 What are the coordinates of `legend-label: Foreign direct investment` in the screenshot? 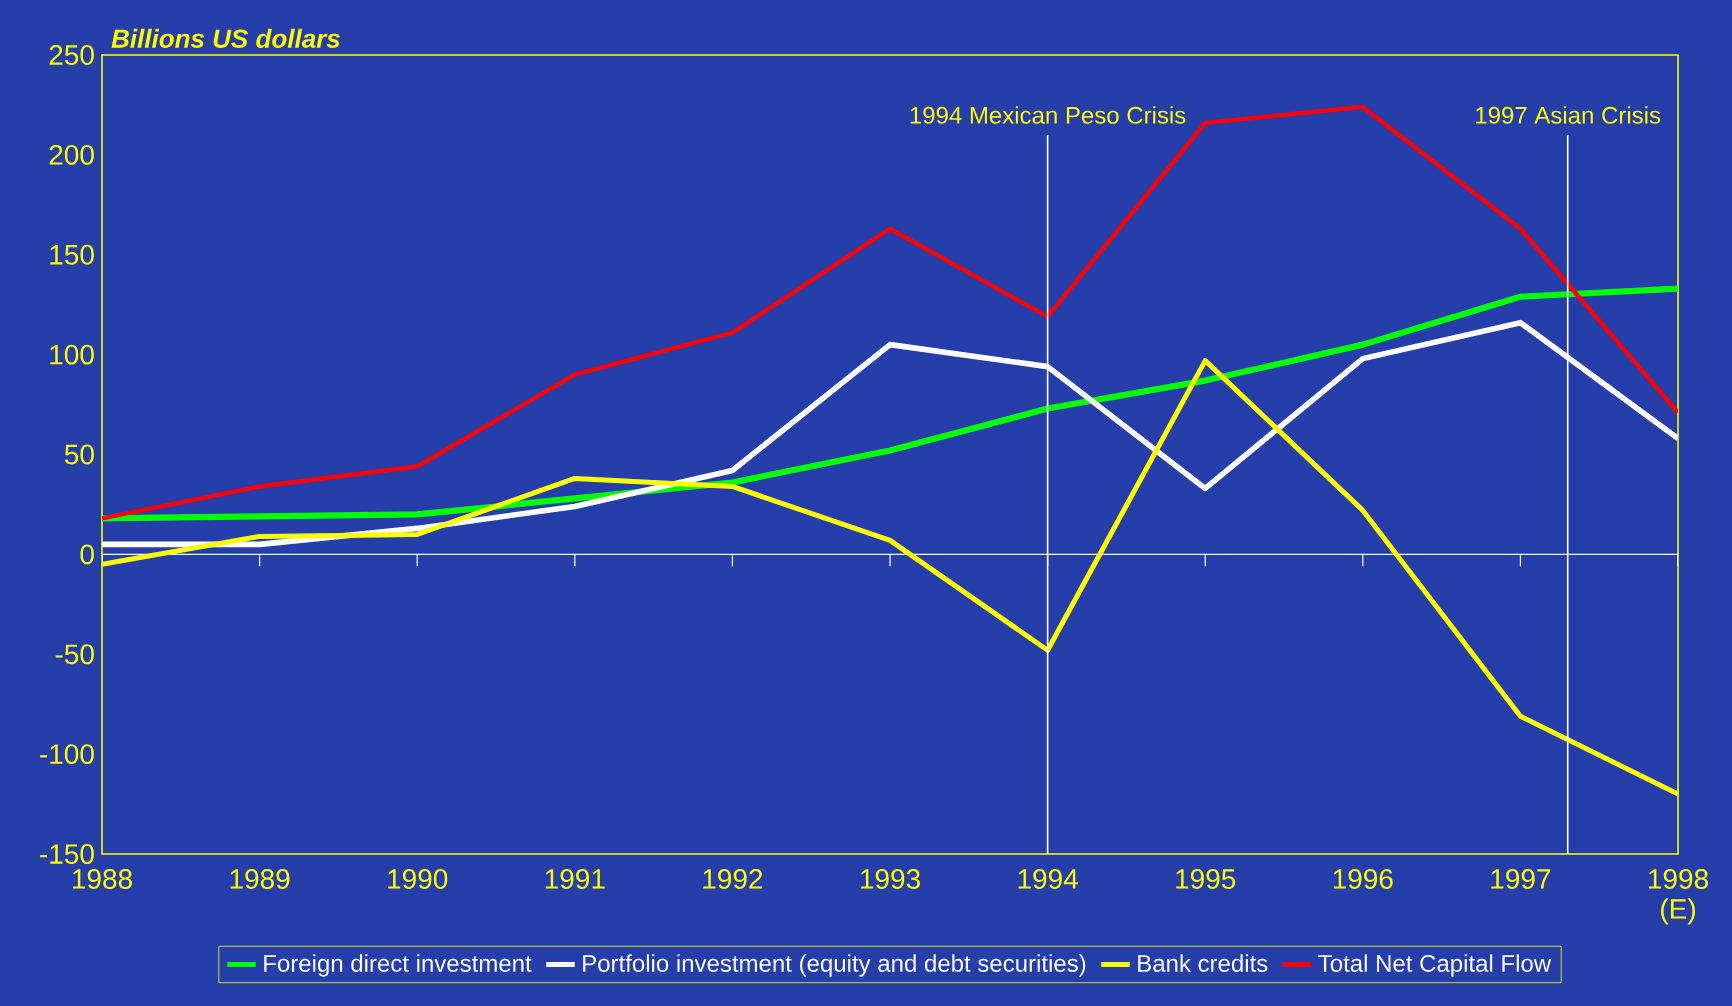 It's located at (398, 965).